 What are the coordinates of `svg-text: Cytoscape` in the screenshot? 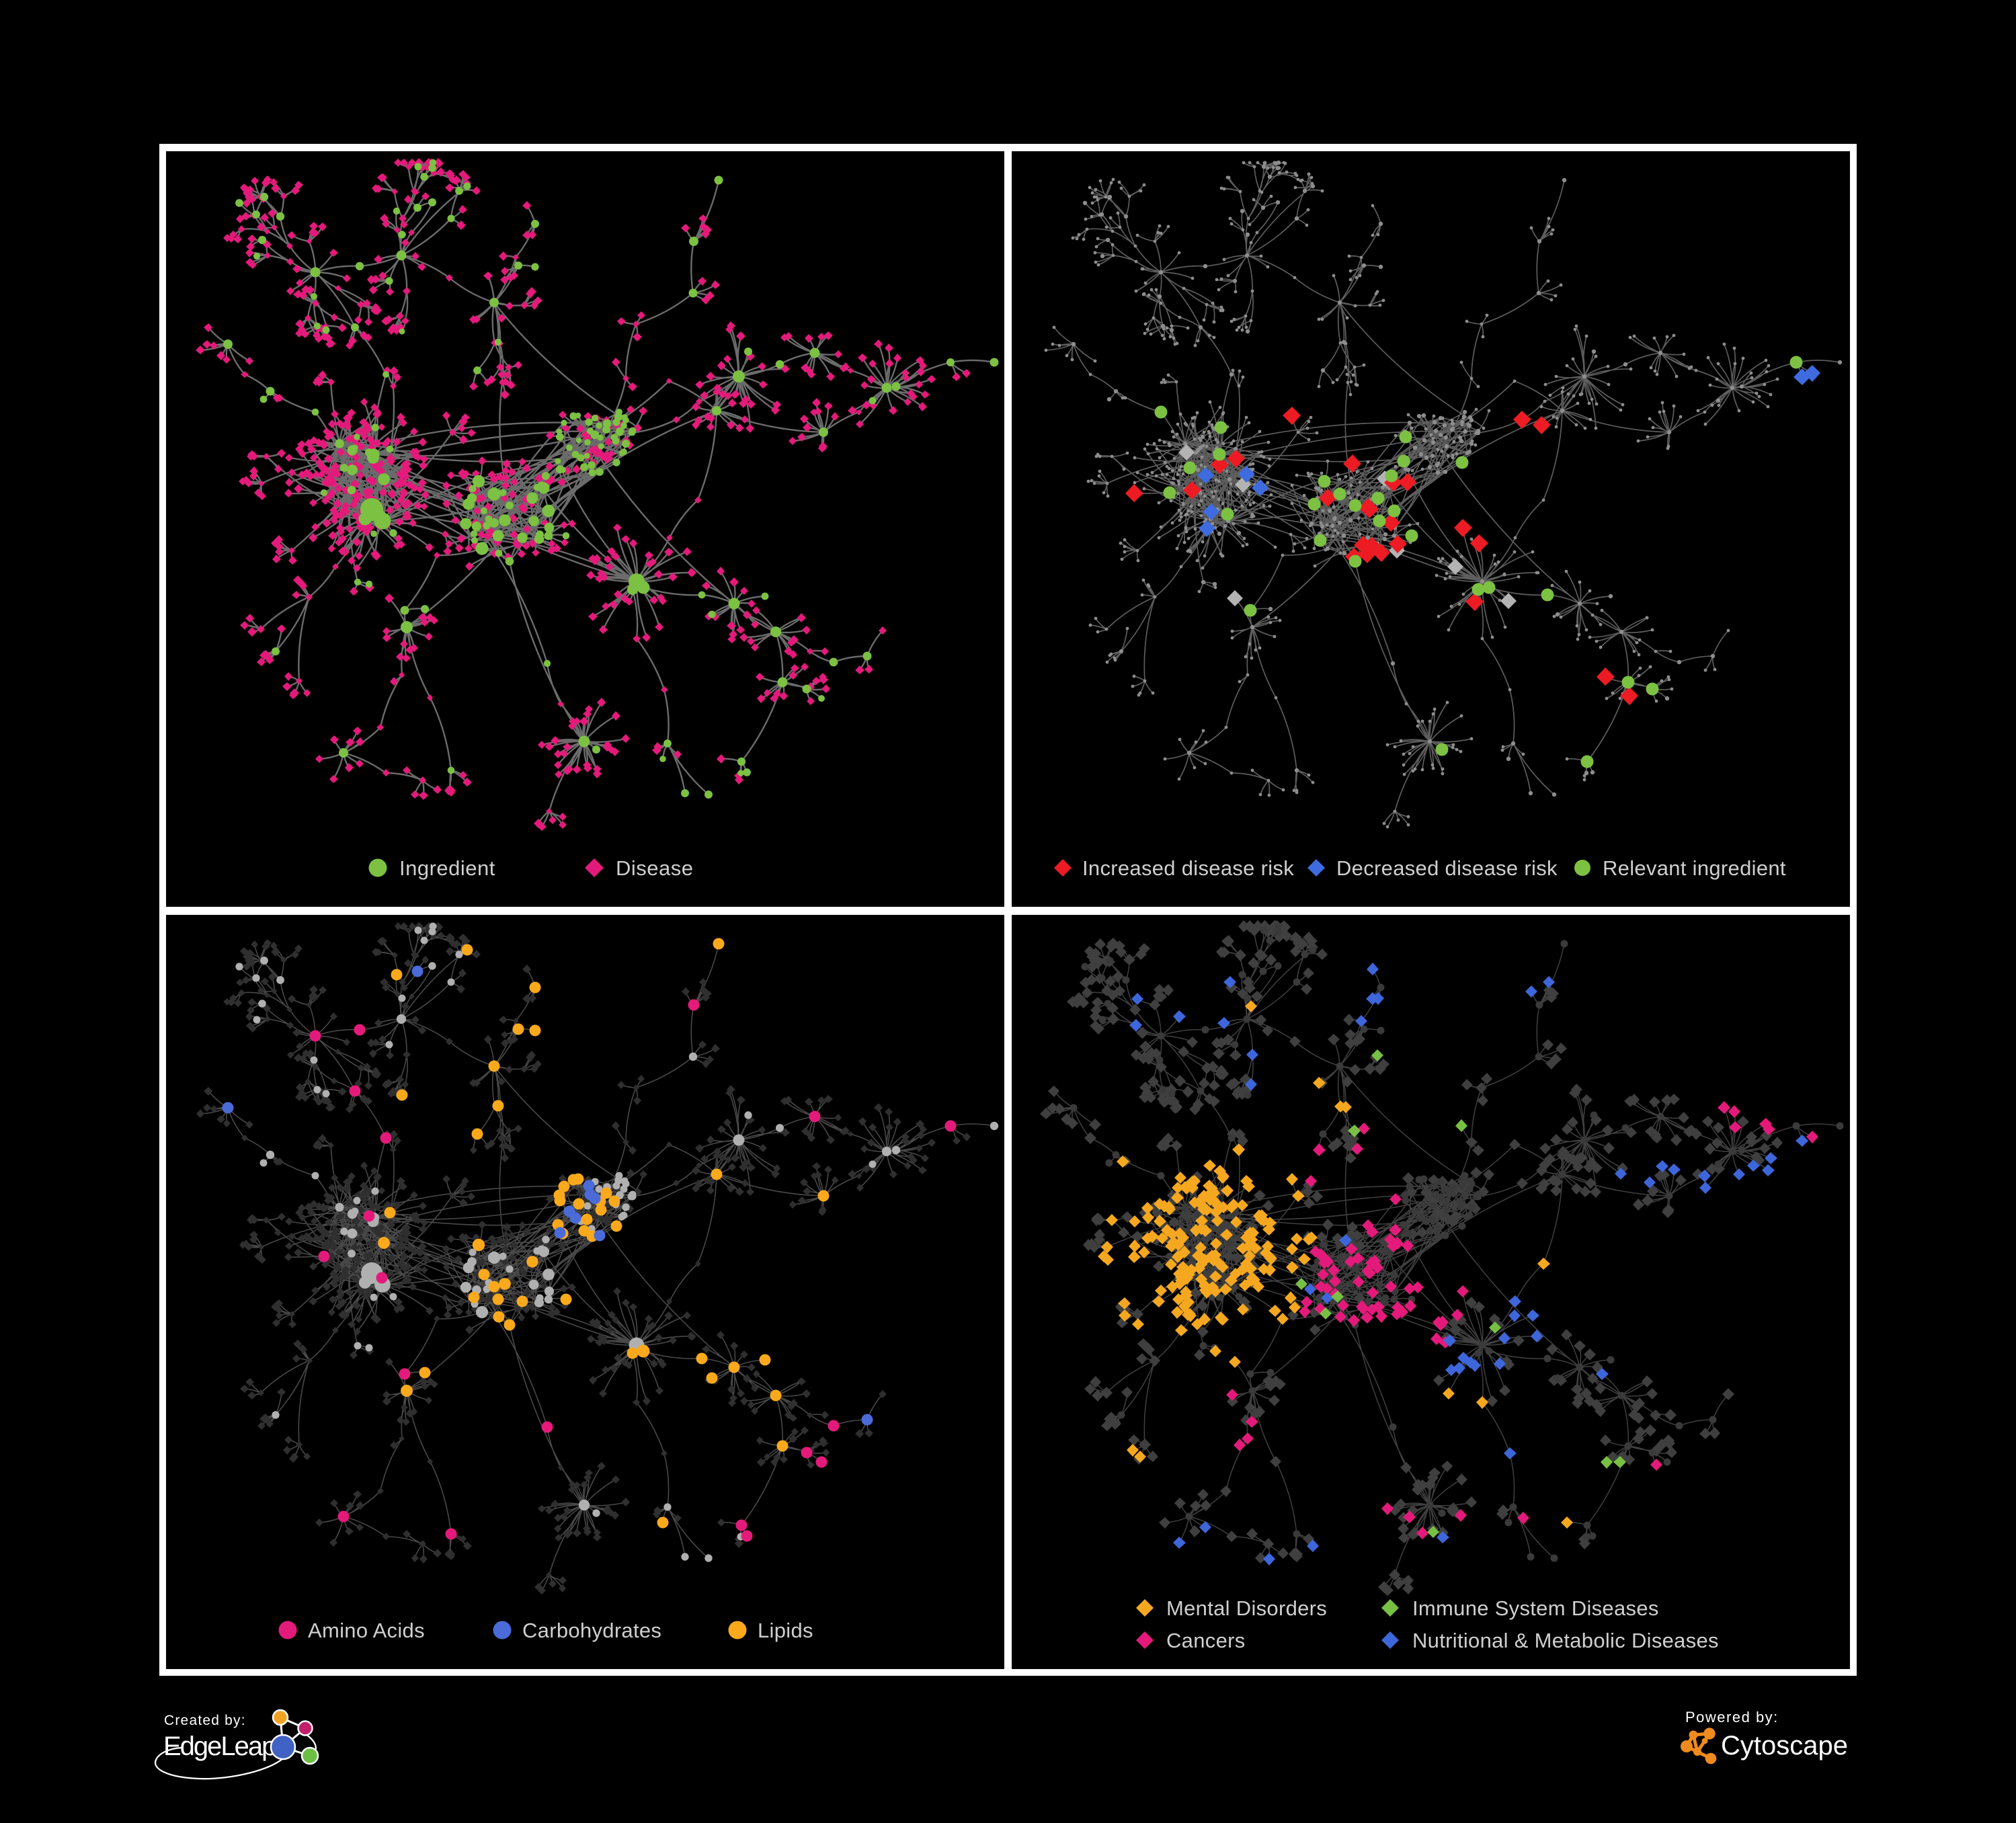 It's located at (1784, 1745).